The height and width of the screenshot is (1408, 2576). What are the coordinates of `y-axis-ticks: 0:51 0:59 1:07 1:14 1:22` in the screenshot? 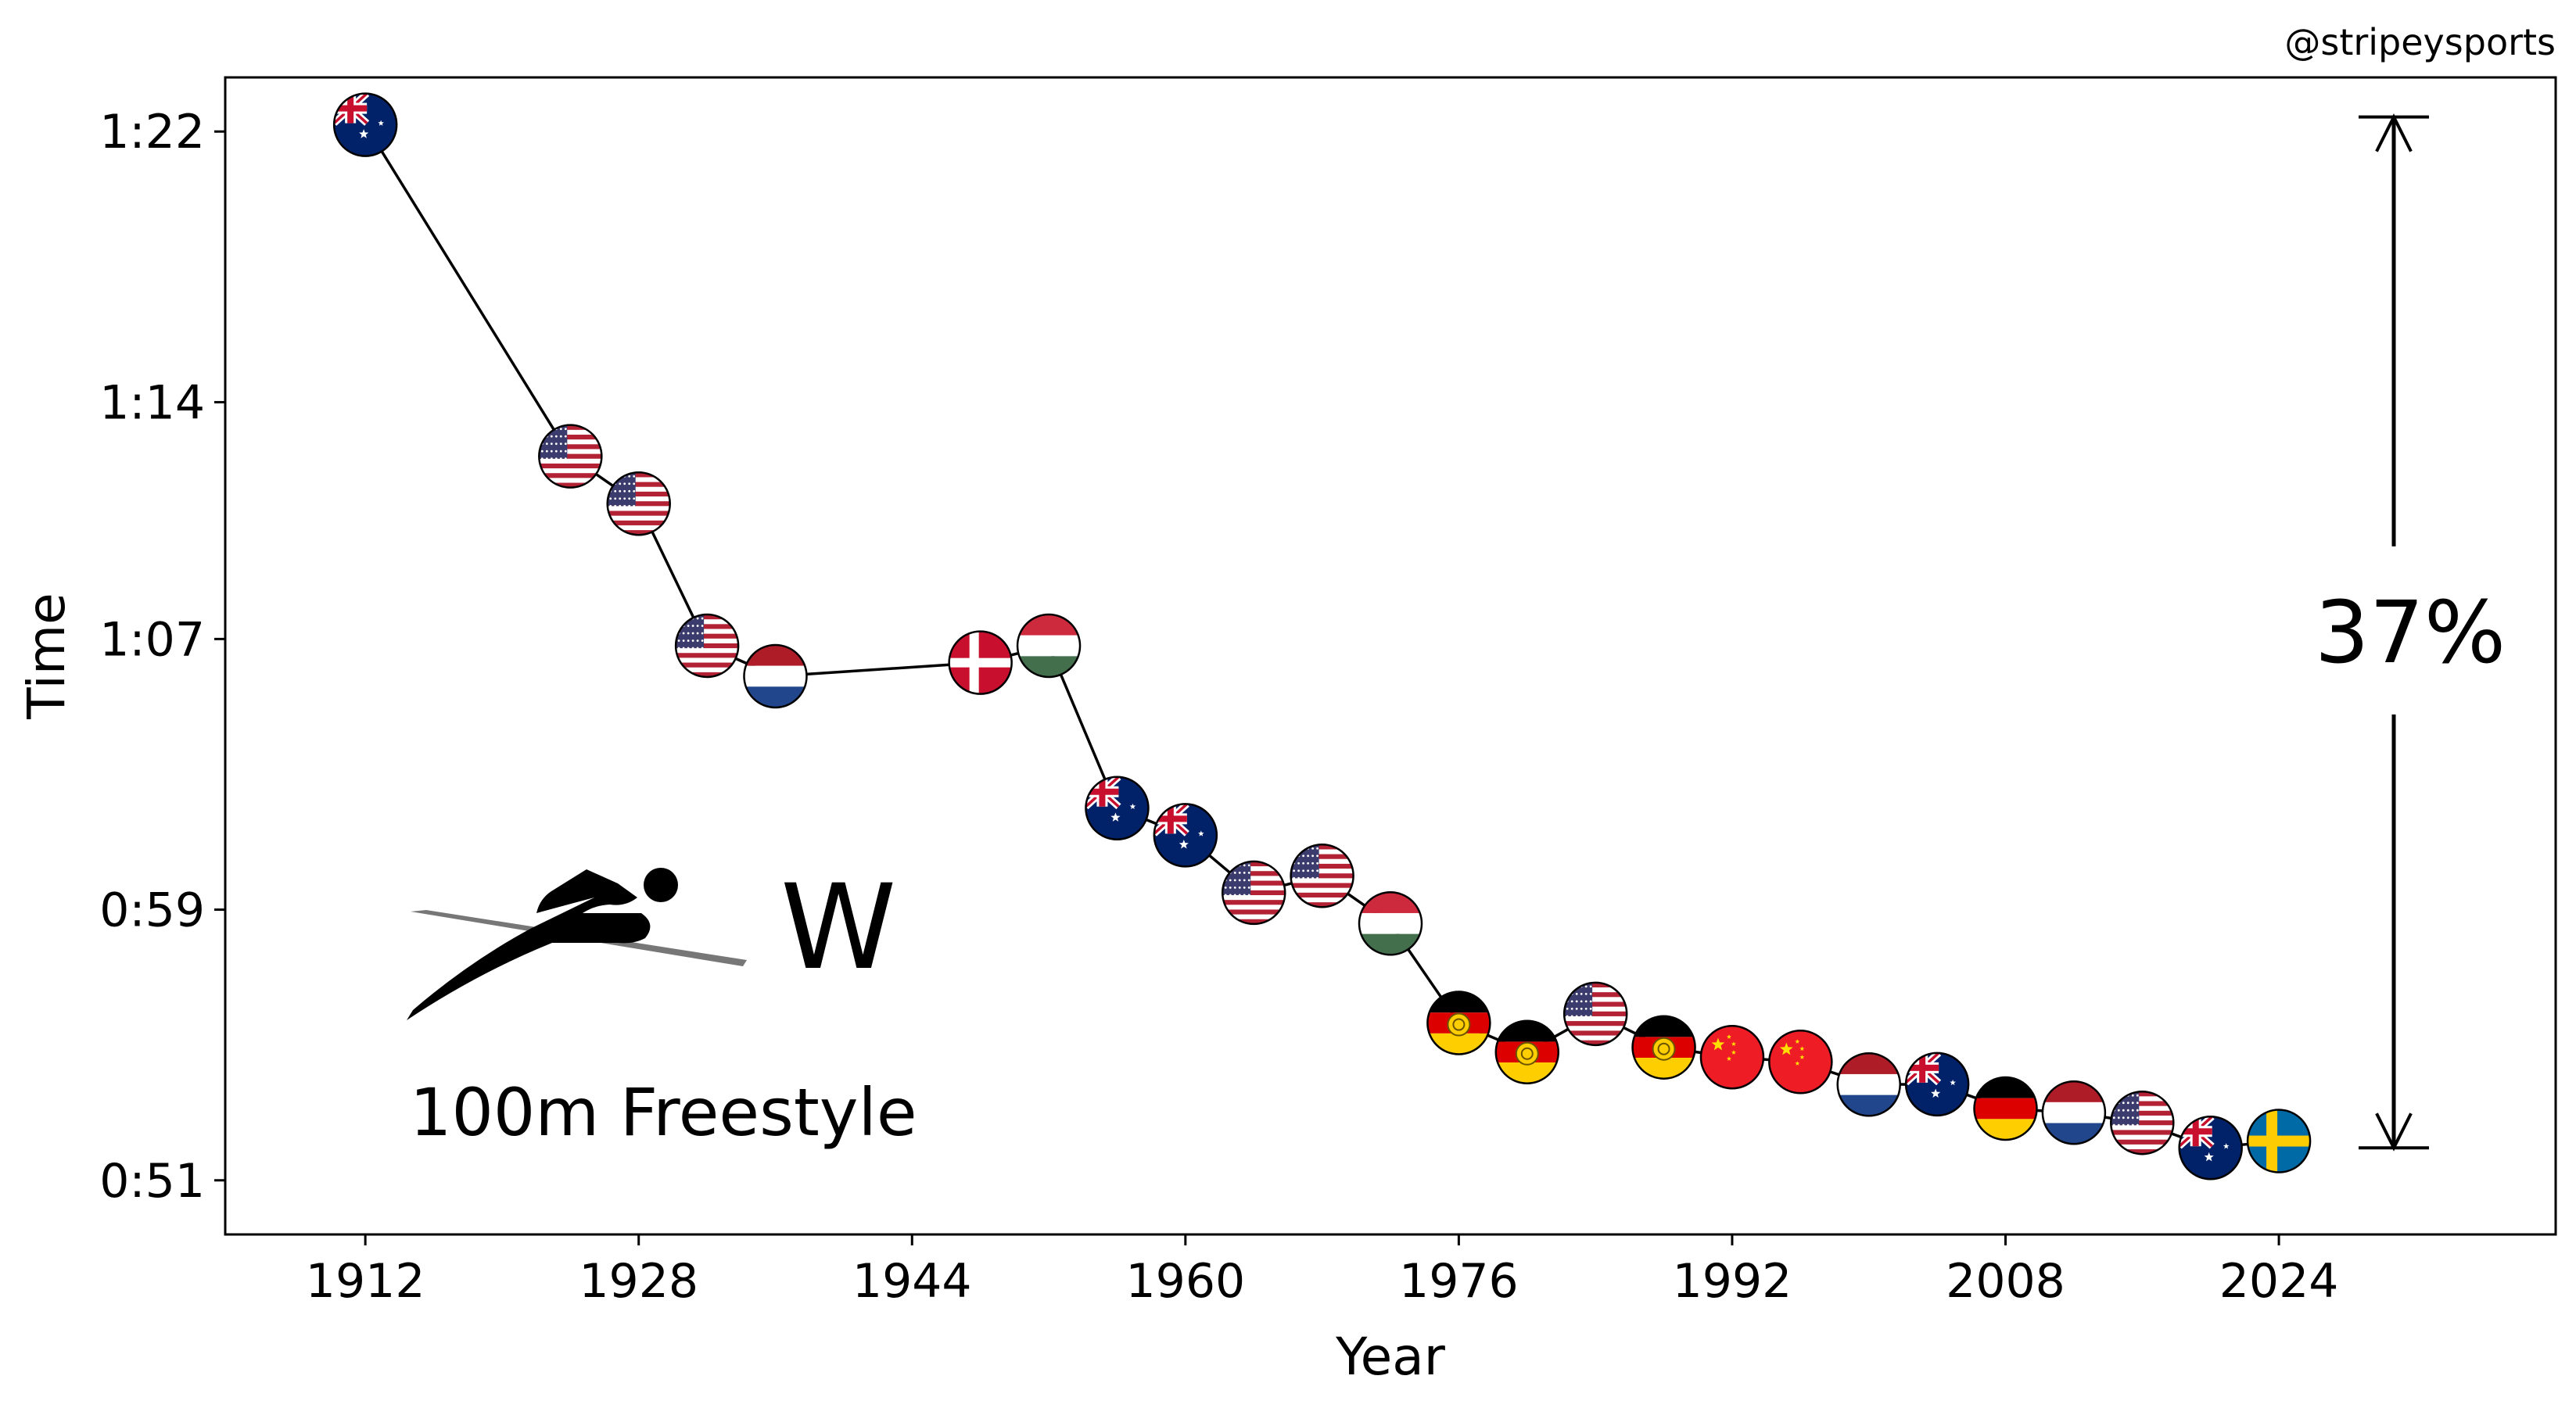 It's located at (162, 657).